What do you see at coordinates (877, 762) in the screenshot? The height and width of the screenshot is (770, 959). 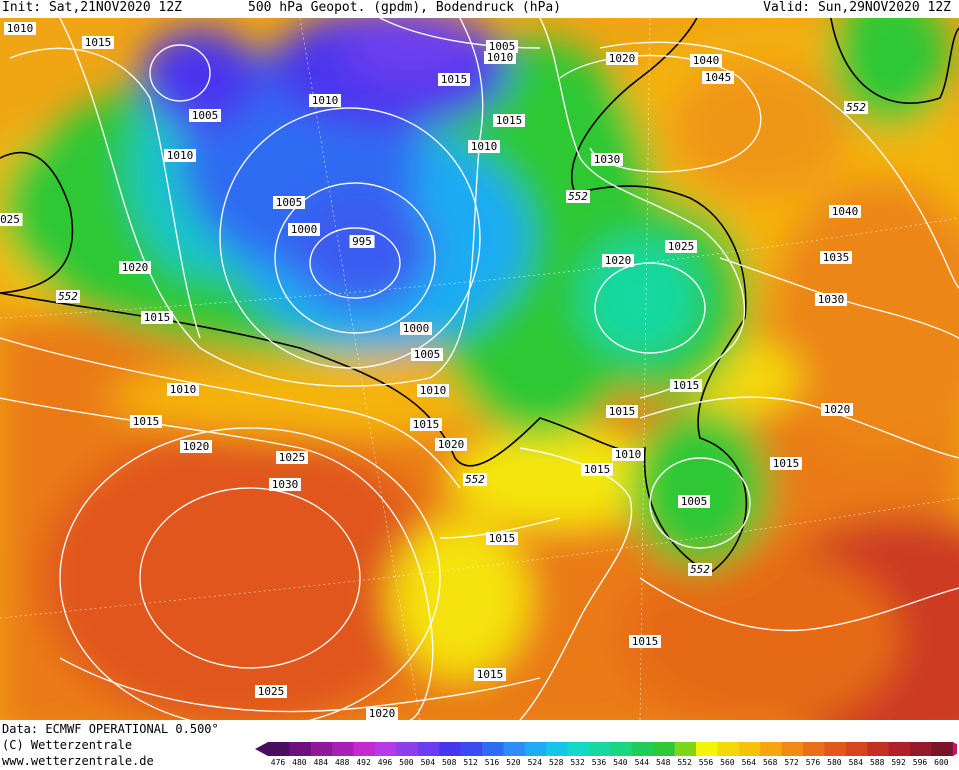 I see `colorbar-tick-label: 588` at bounding box center [877, 762].